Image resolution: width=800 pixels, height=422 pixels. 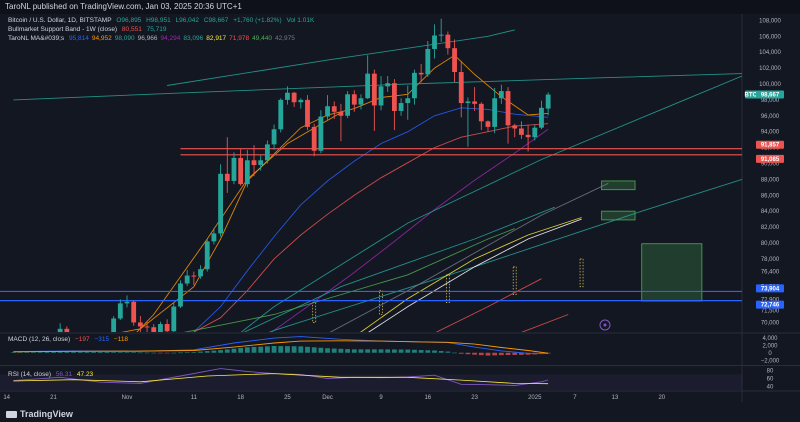 I want to click on price-axis-tick: 70,000, so click(x=770, y=323).